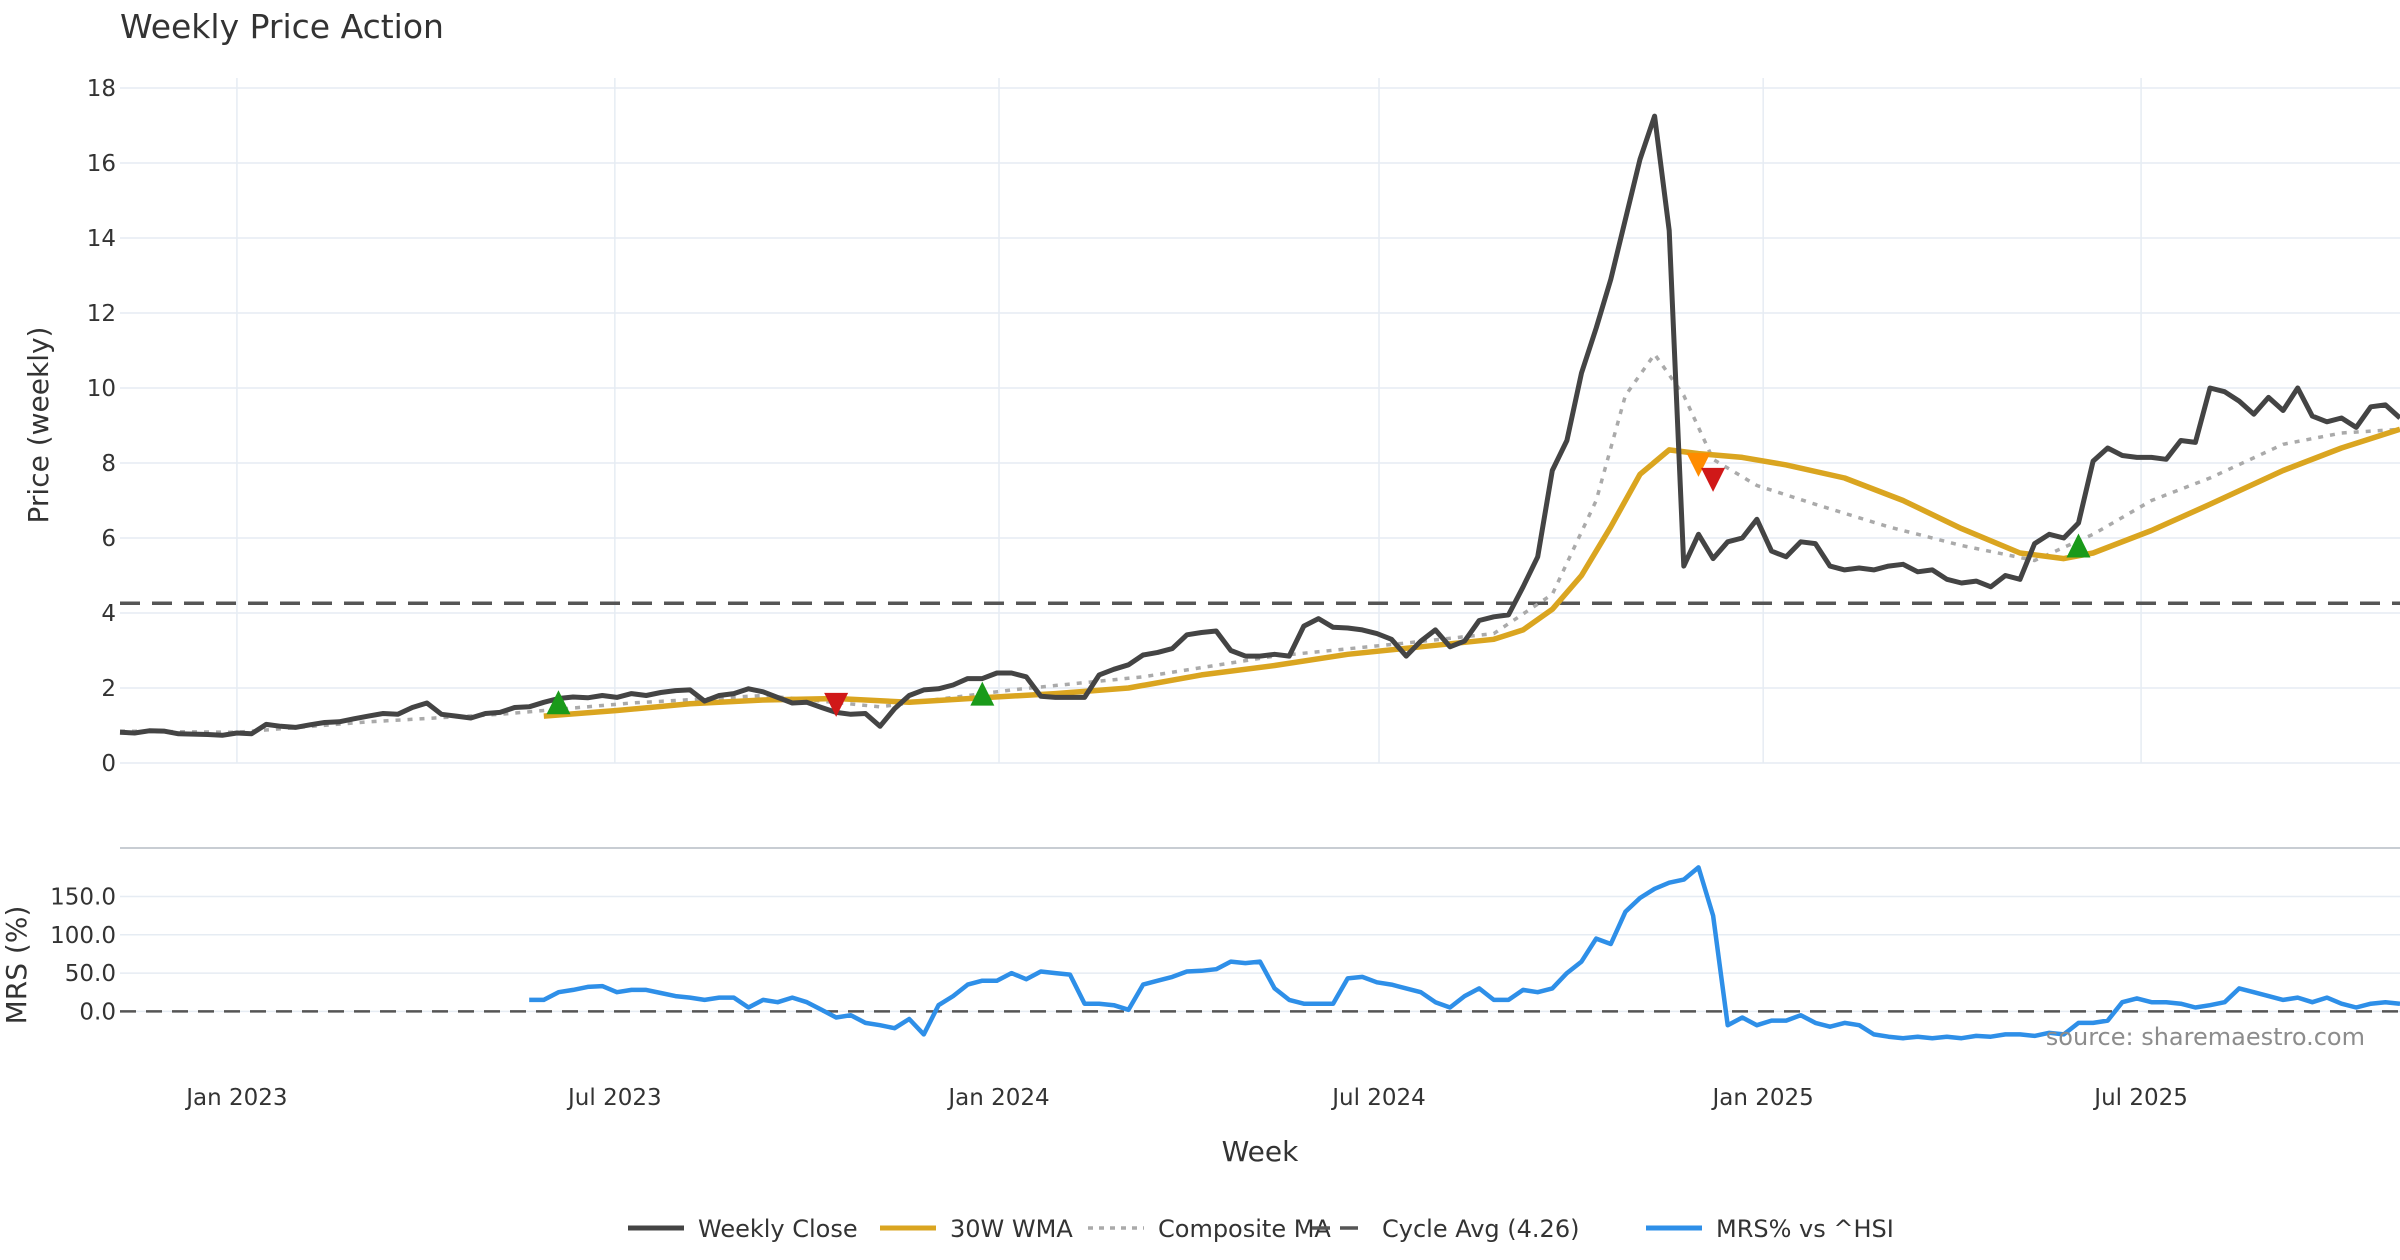 Image resolution: width=2400 pixels, height=1260 pixels. I want to click on x-axis-label: Week, so click(1260, 1151).